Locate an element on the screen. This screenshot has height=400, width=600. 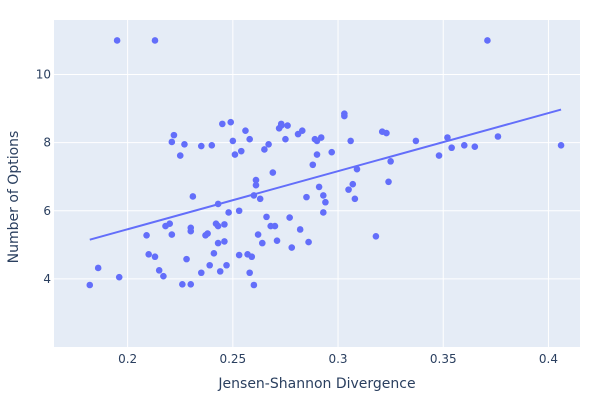
x-tick-label: 0.2 is located at coordinates (127, 359).